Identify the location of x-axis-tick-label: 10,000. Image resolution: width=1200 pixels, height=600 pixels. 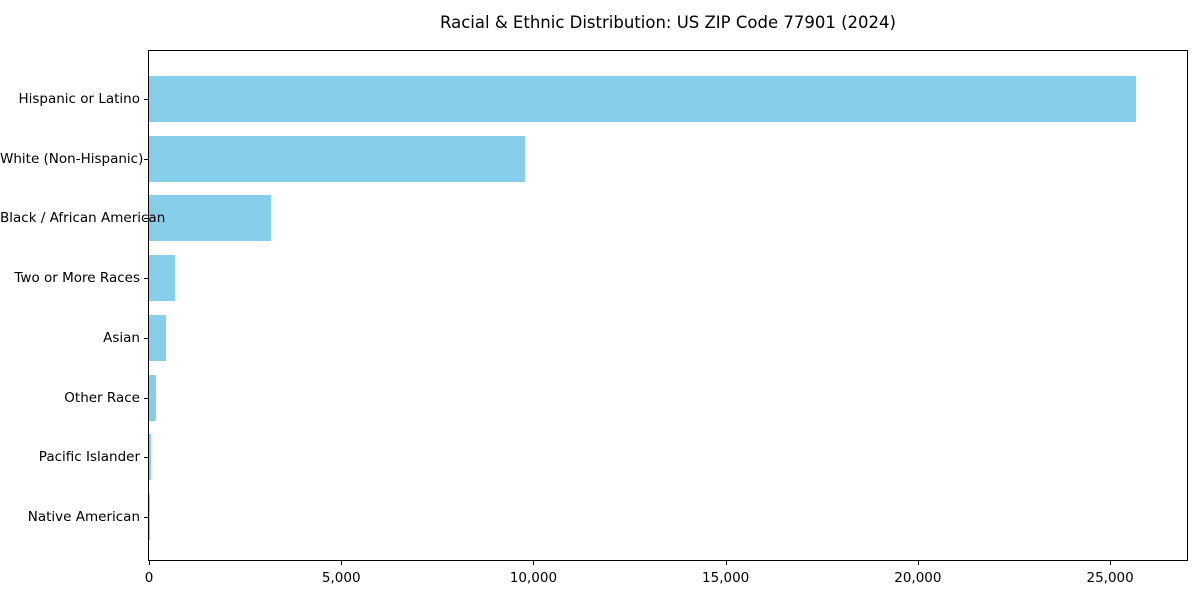
(533, 578).